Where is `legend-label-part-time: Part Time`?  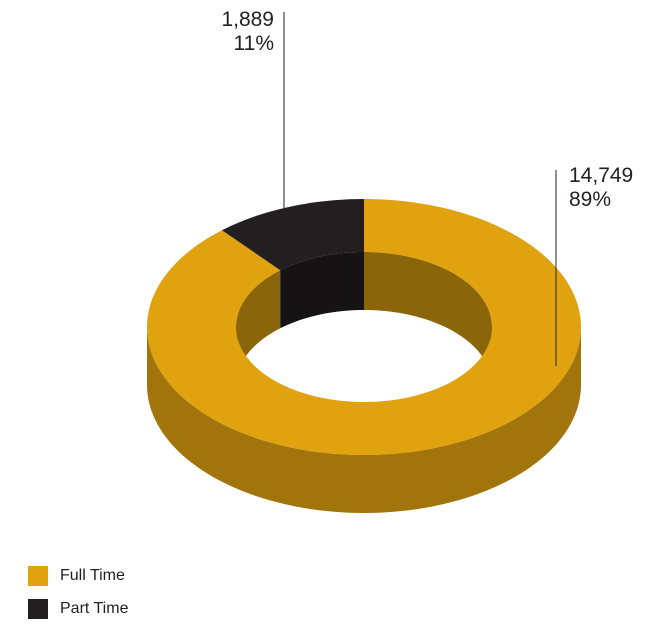
legend-label-part-time: Part Time is located at coordinates (94, 608).